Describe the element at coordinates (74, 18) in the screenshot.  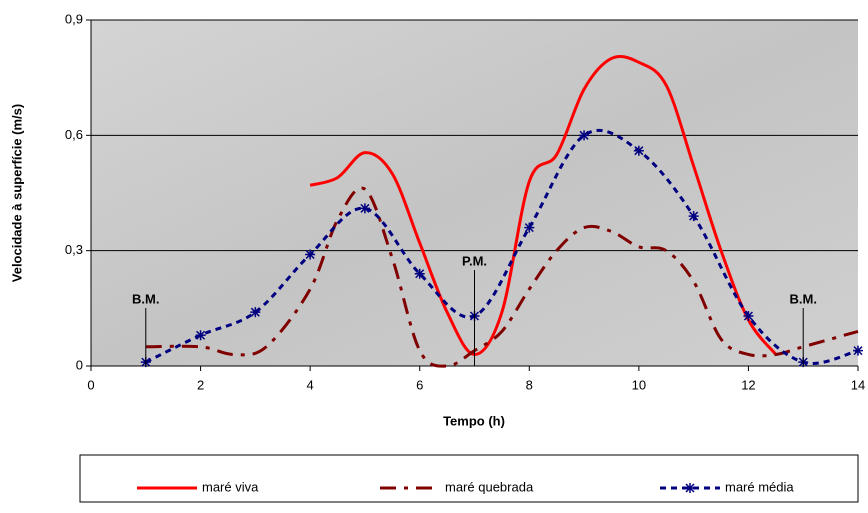
I see `y-tick-label: 0,9` at that location.